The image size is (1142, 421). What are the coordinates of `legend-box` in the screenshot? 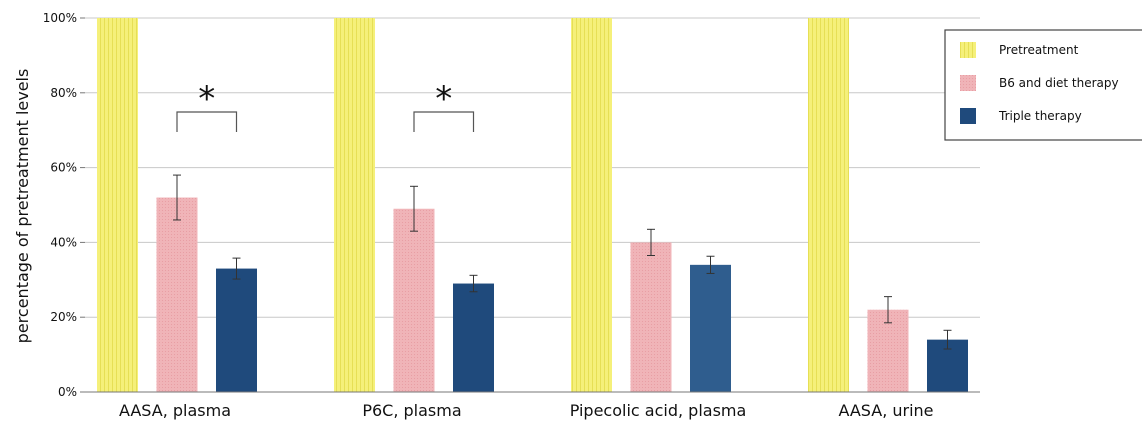 It's located at (1043, 85).